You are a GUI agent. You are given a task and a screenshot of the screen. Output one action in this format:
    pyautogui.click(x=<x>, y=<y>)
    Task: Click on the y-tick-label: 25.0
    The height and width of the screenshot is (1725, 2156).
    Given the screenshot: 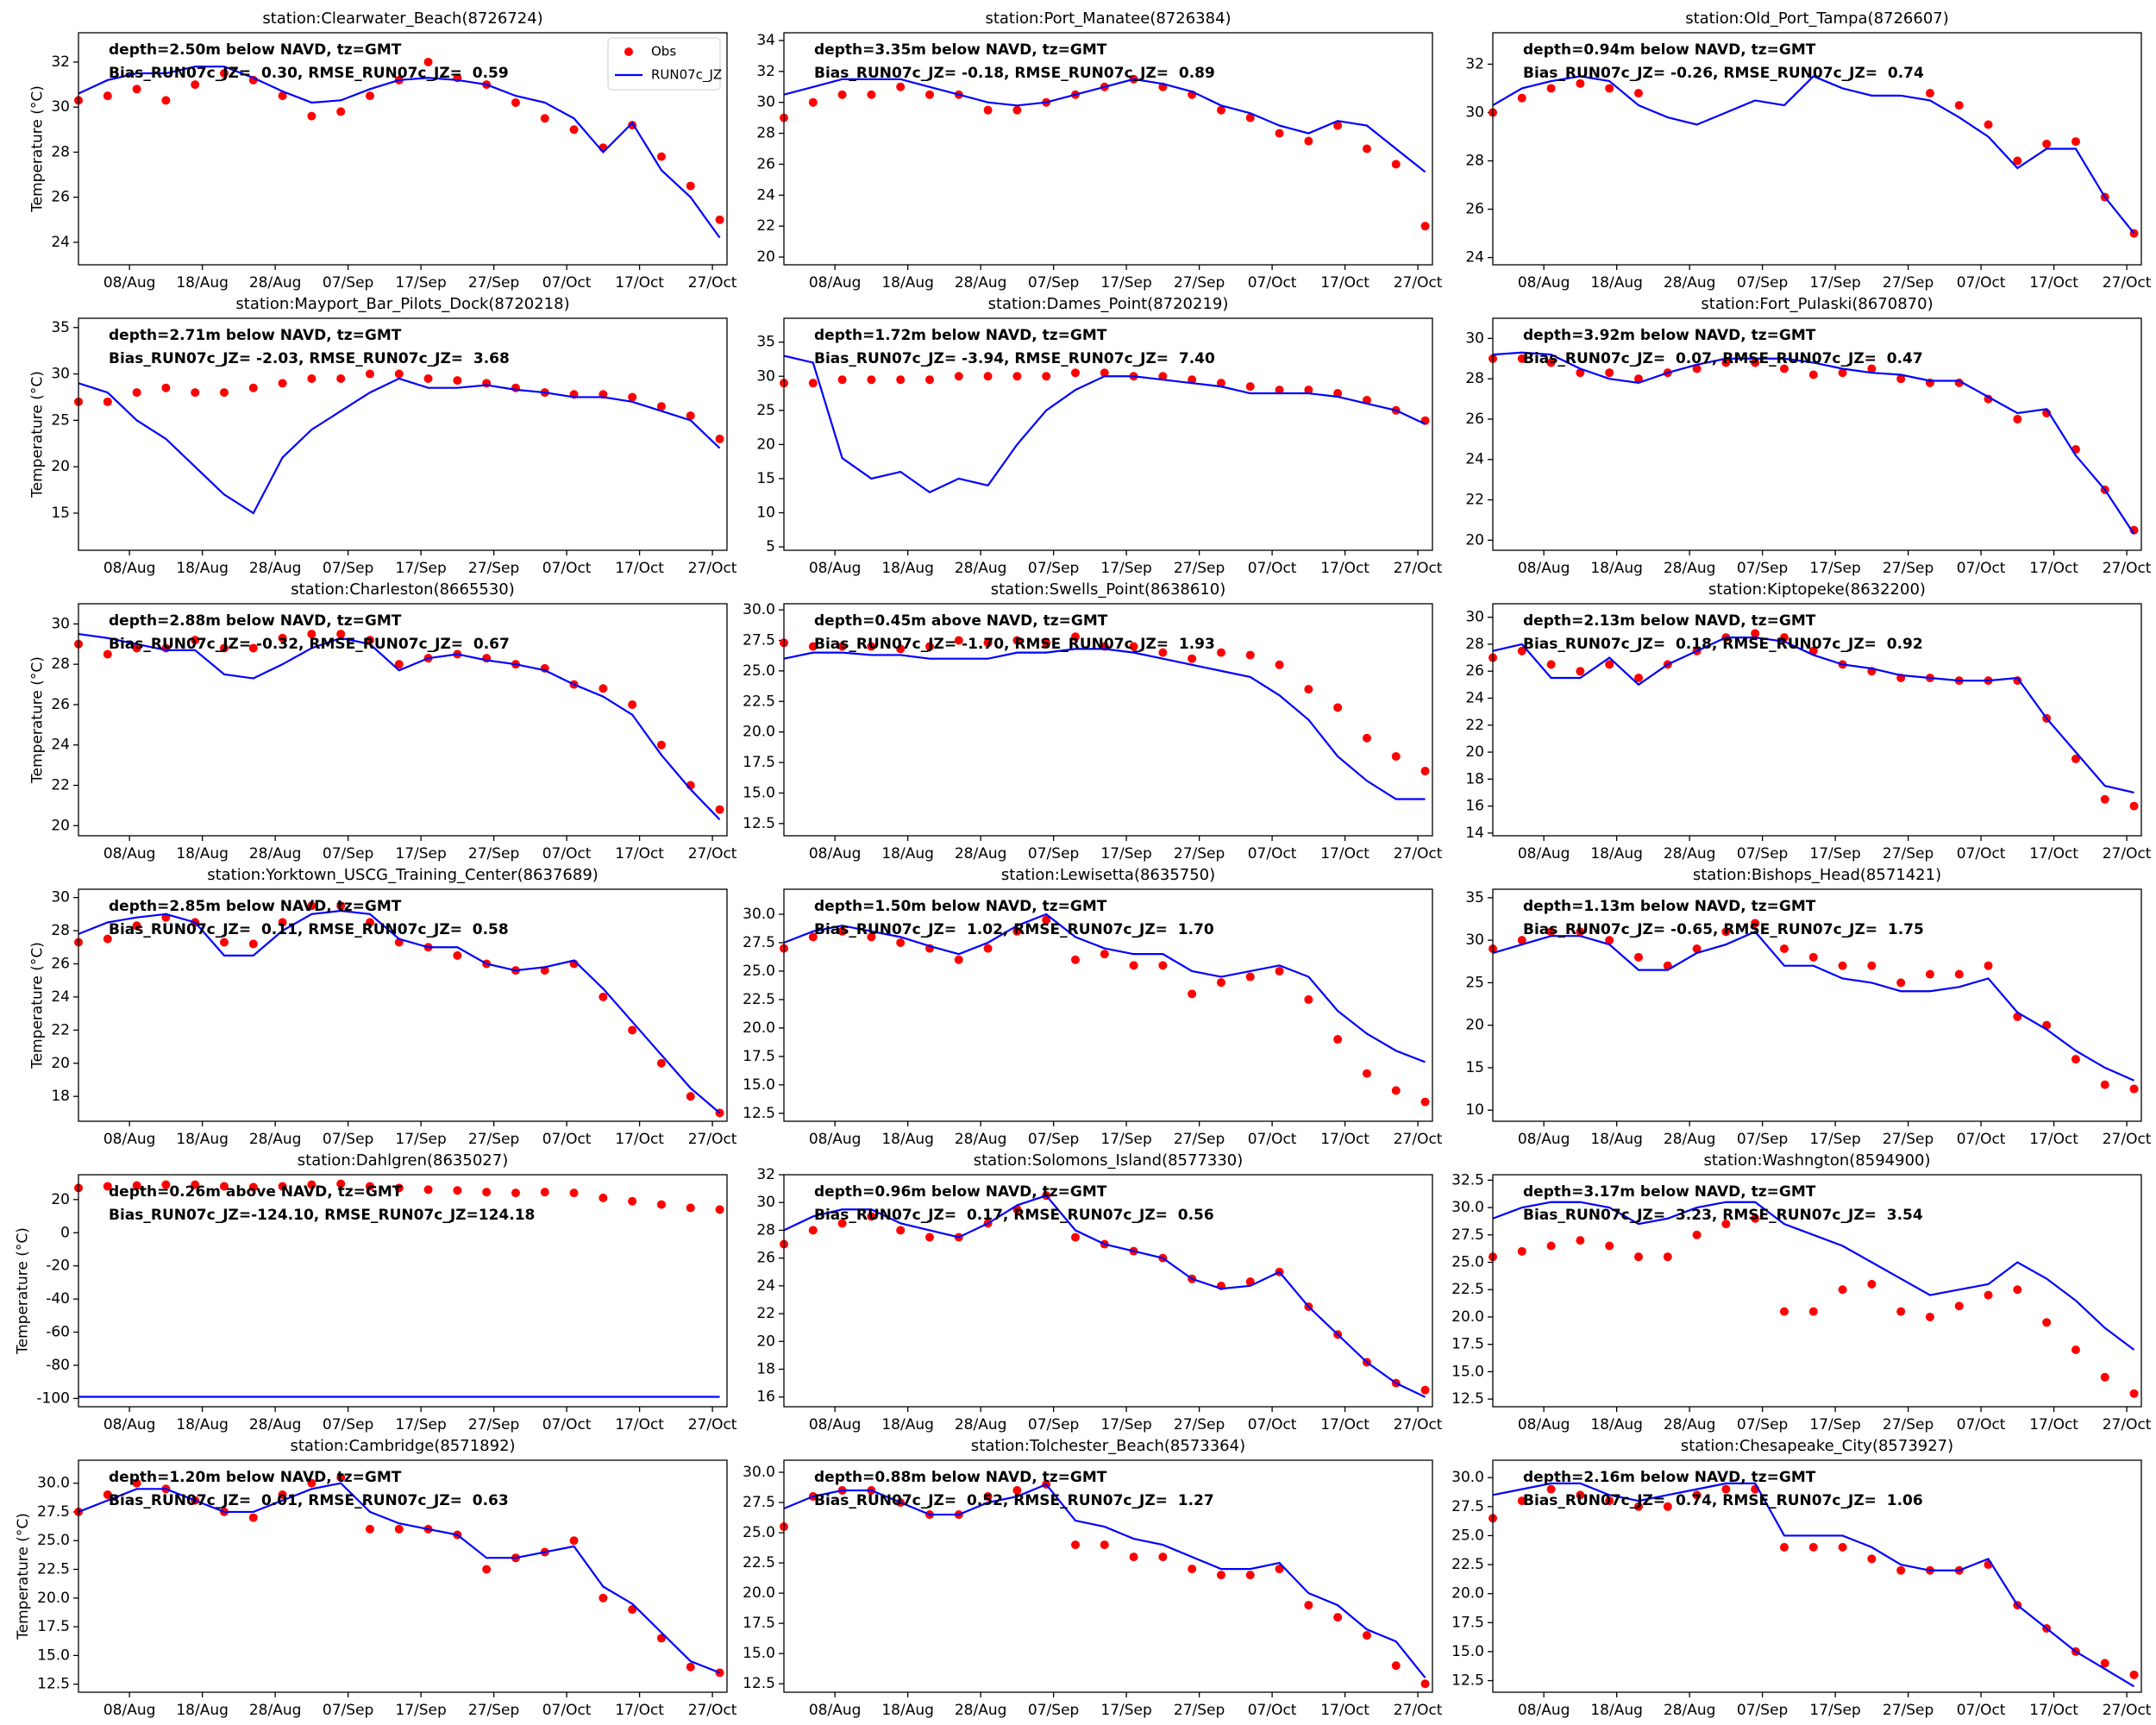 What is the action you would take?
    pyautogui.click(x=759, y=972)
    